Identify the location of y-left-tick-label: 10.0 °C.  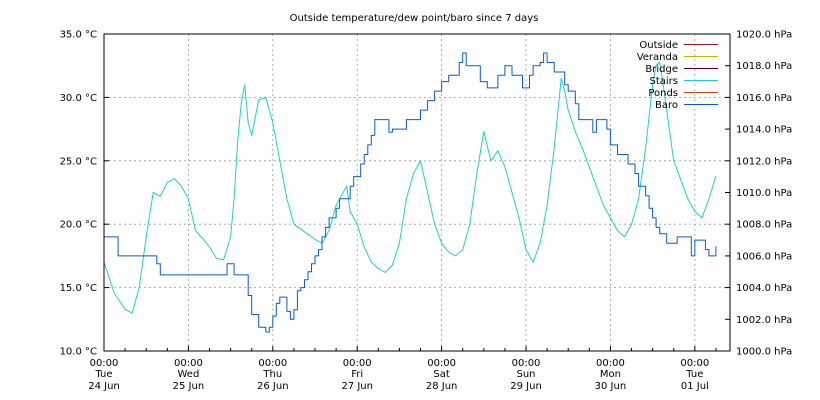
(78, 352).